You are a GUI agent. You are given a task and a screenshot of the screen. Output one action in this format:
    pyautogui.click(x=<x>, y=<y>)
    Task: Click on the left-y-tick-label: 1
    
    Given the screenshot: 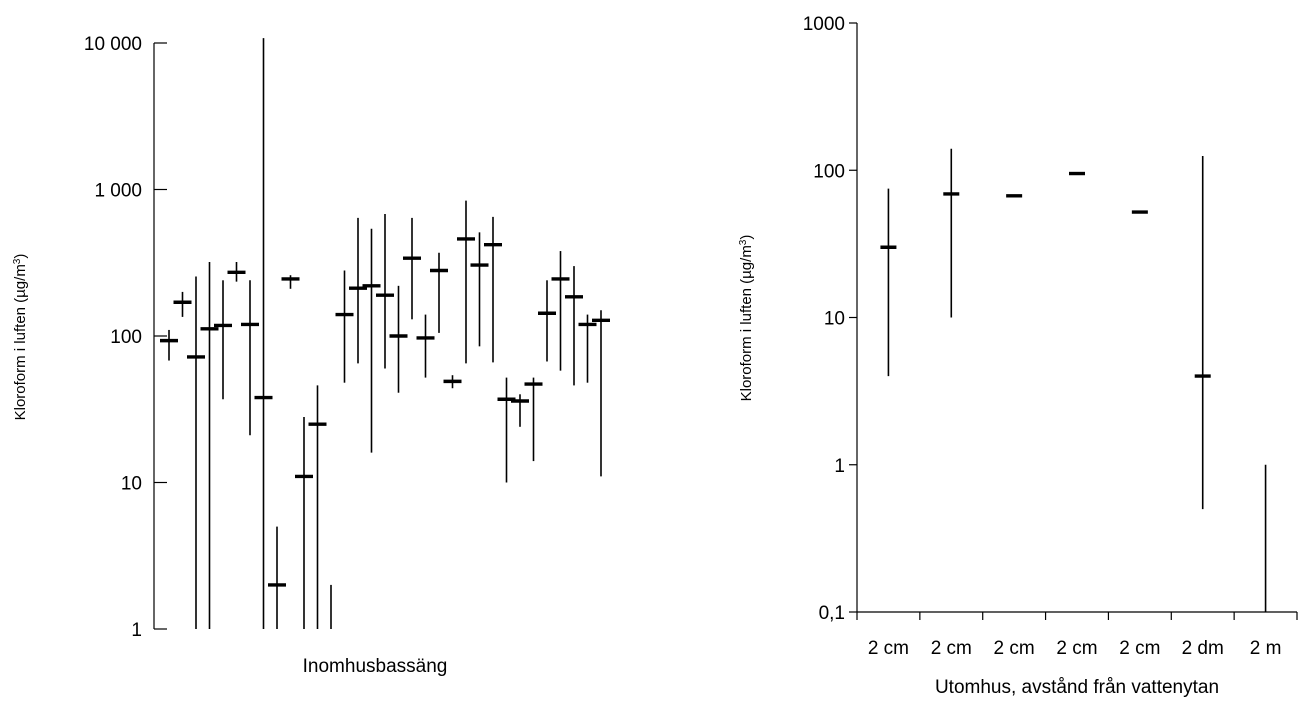 What is the action you would take?
    pyautogui.click(x=136, y=630)
    